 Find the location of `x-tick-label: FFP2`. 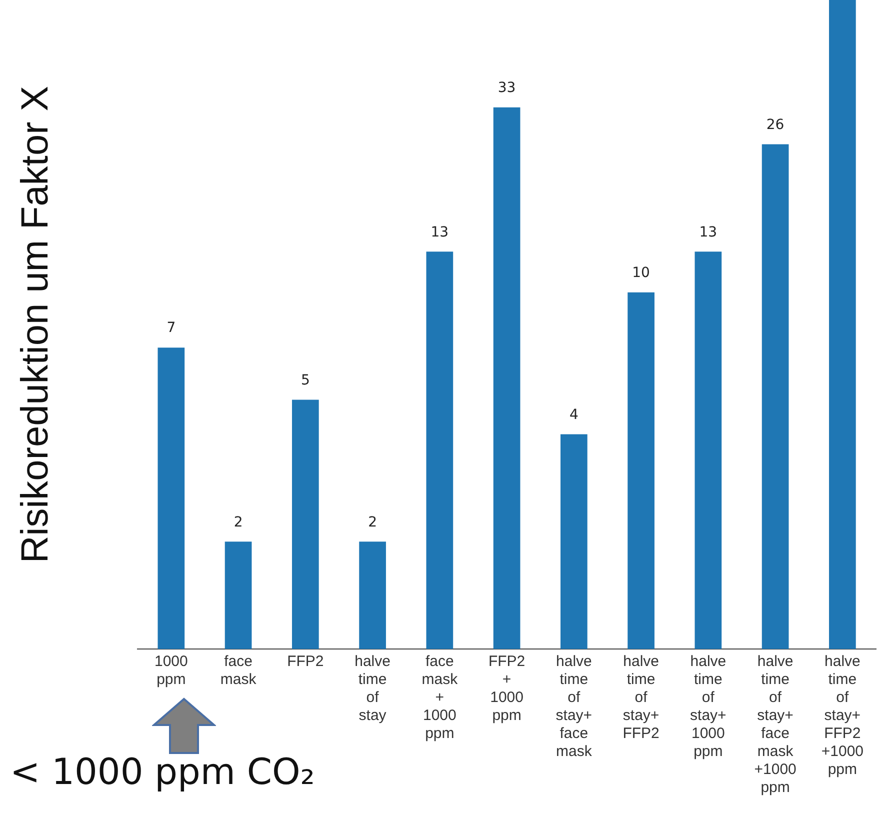

x-tick-label: FFP2 is located at coordinates (305, 661).